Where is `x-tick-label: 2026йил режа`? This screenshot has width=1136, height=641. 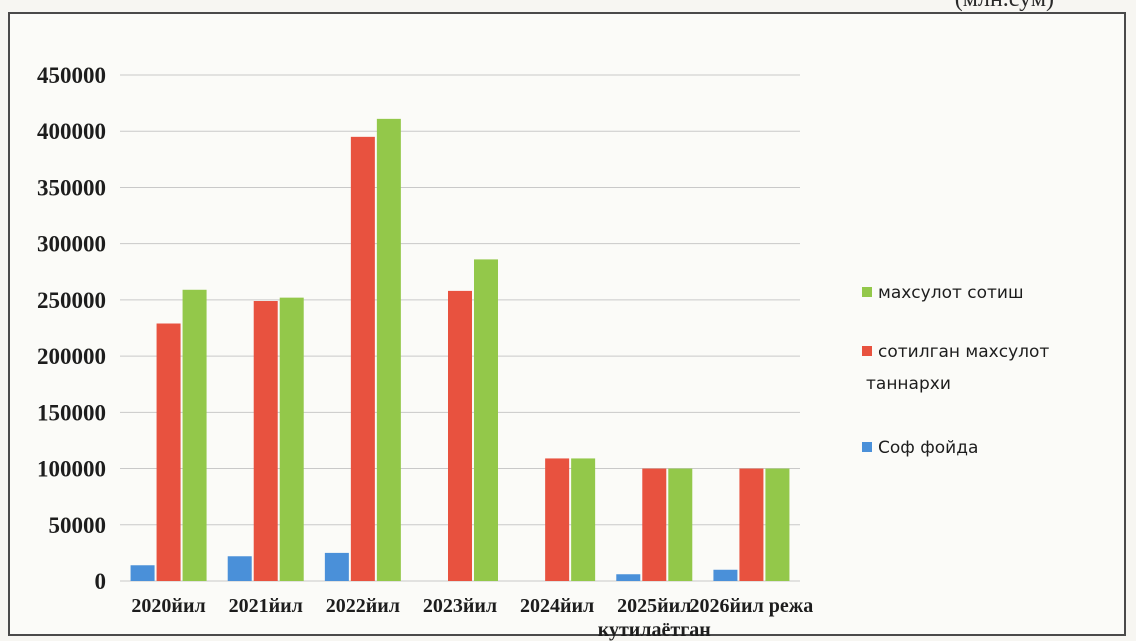
x-tick-label: 2026йил режа is located at coordinates (752, 606).